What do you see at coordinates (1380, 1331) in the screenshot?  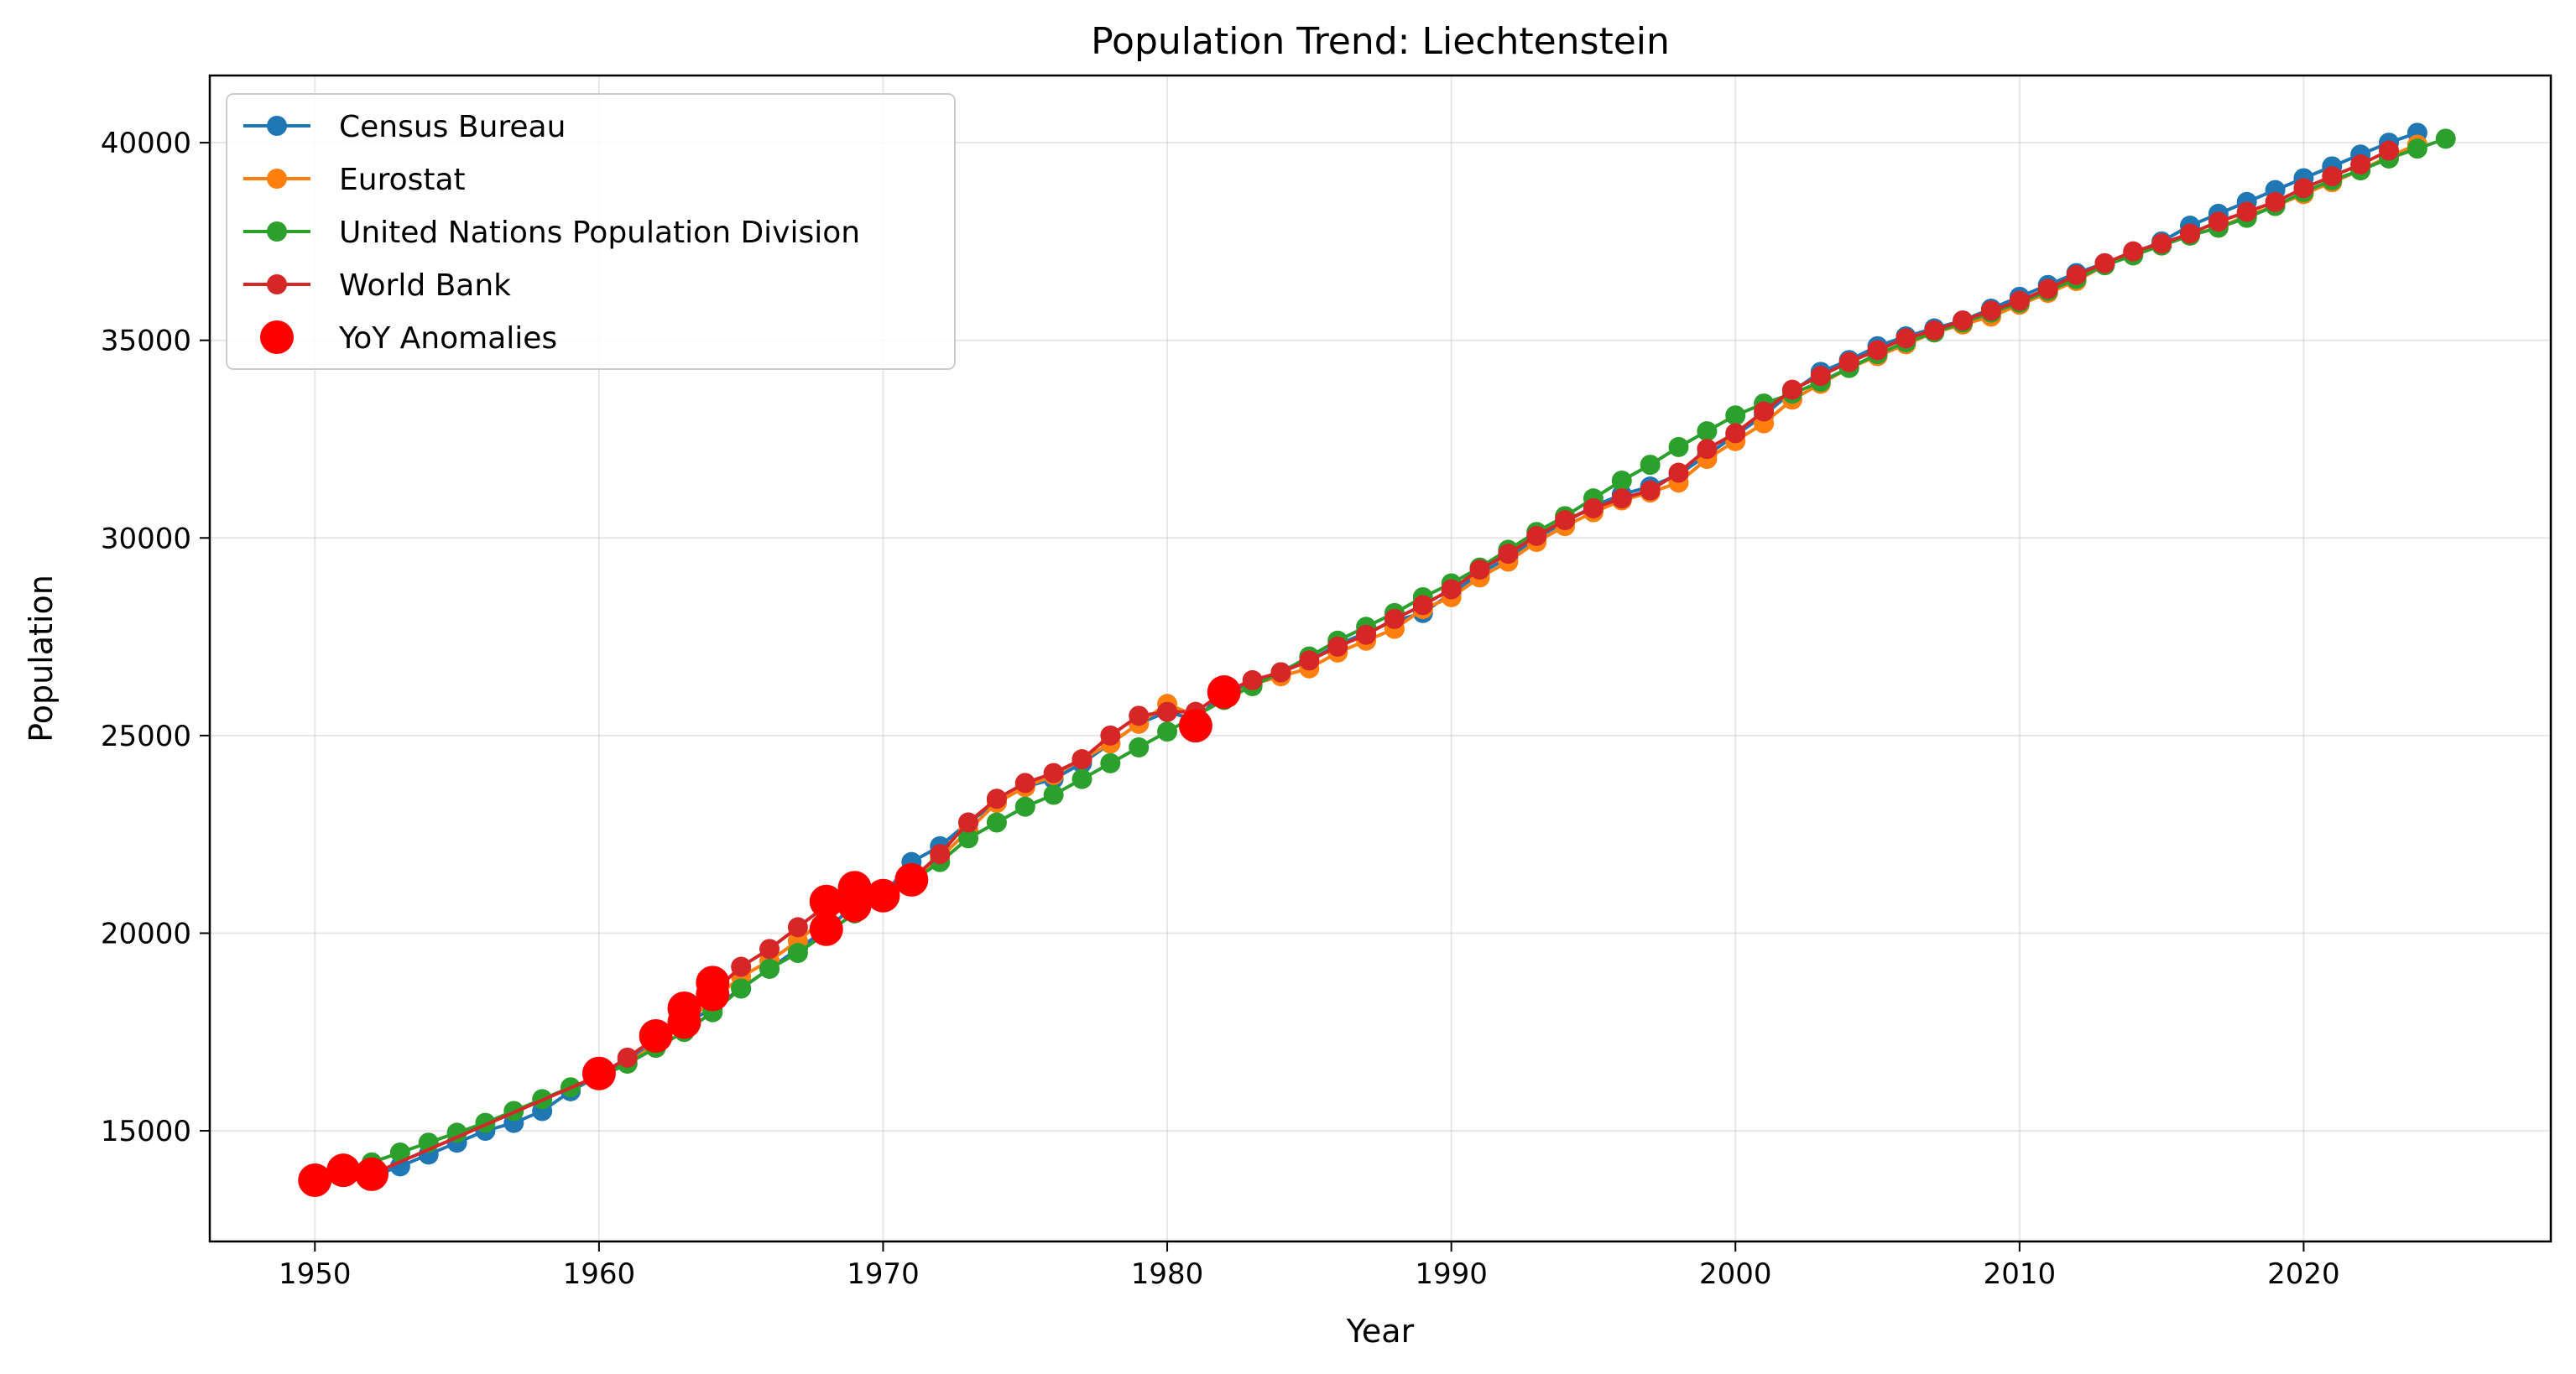 I see `x-axis-label: Year` at bounding box center [1380, 1331].